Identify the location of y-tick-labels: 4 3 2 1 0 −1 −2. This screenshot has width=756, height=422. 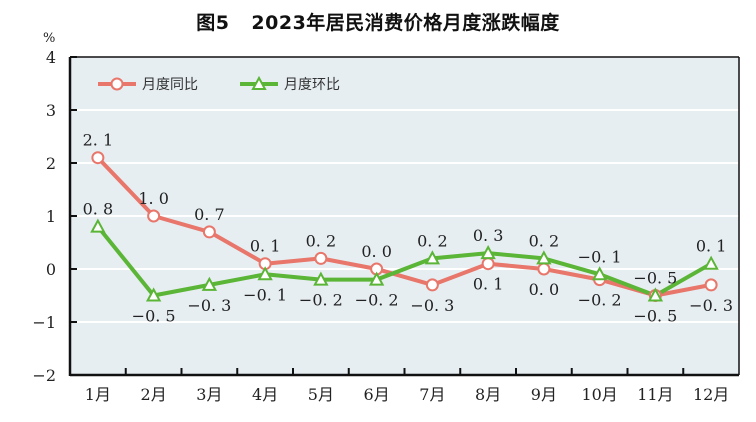
(44, 216).